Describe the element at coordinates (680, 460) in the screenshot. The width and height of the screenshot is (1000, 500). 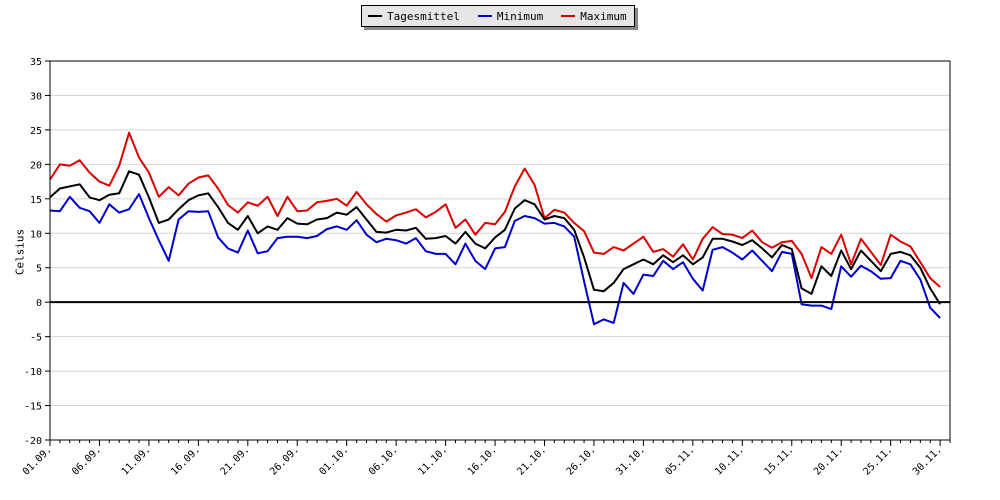
I see `x-tick-label: 05.11.` at that location.